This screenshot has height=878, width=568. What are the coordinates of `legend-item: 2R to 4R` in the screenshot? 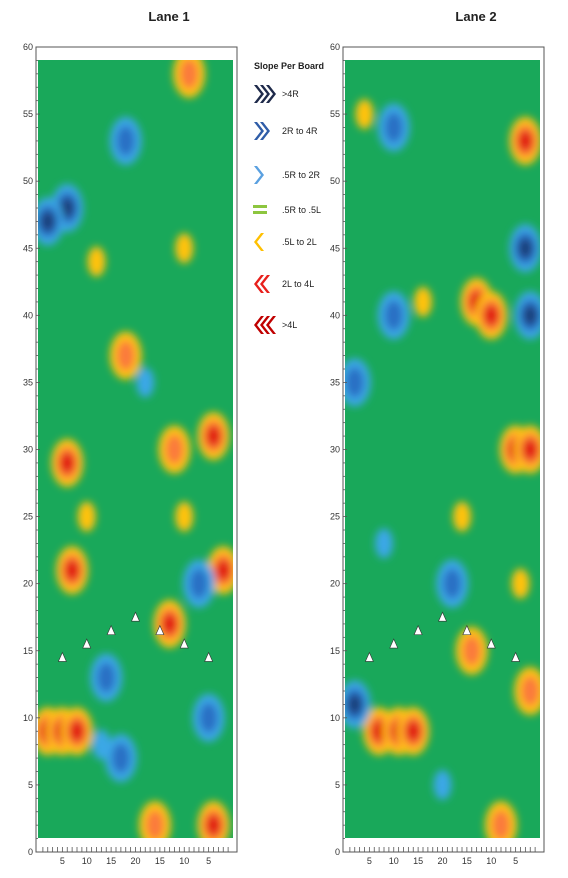 It's located at (286, 131).